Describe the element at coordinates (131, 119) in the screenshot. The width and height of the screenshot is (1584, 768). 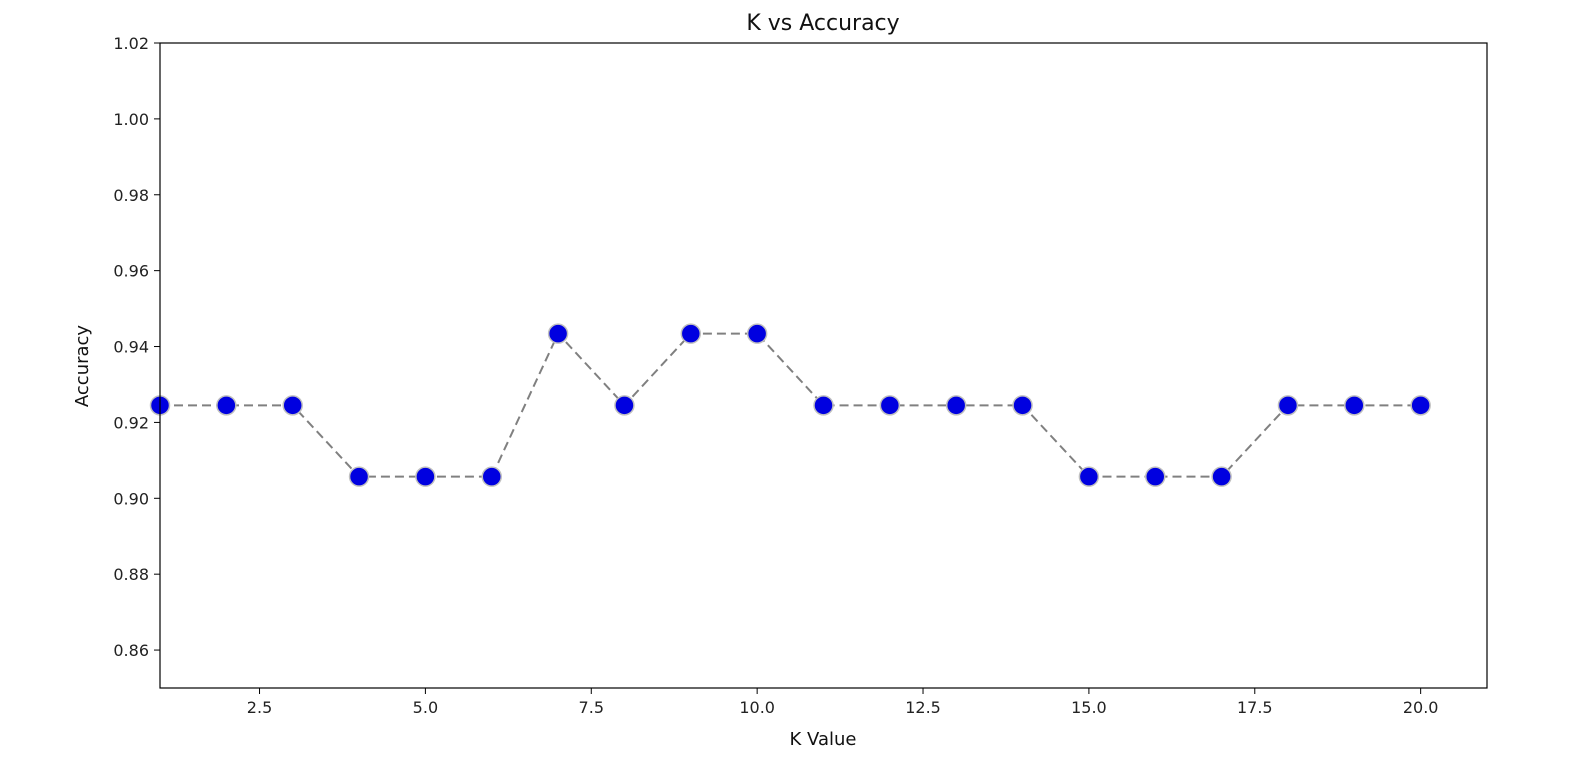
I see `y-tick-label: 1.00` at that location.